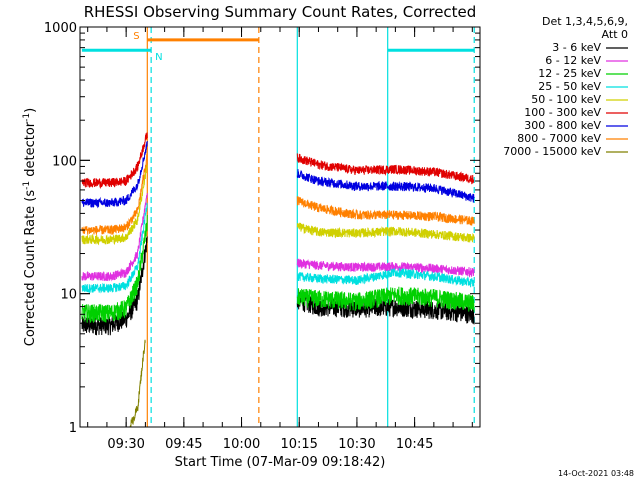 Image resolution: width=640 pixels, height=480 pixels. What do you see at coordinates (27, 117) in the screenshot?
I see `y-axis-label-sup2: -1` at bounding box center [27, 117].